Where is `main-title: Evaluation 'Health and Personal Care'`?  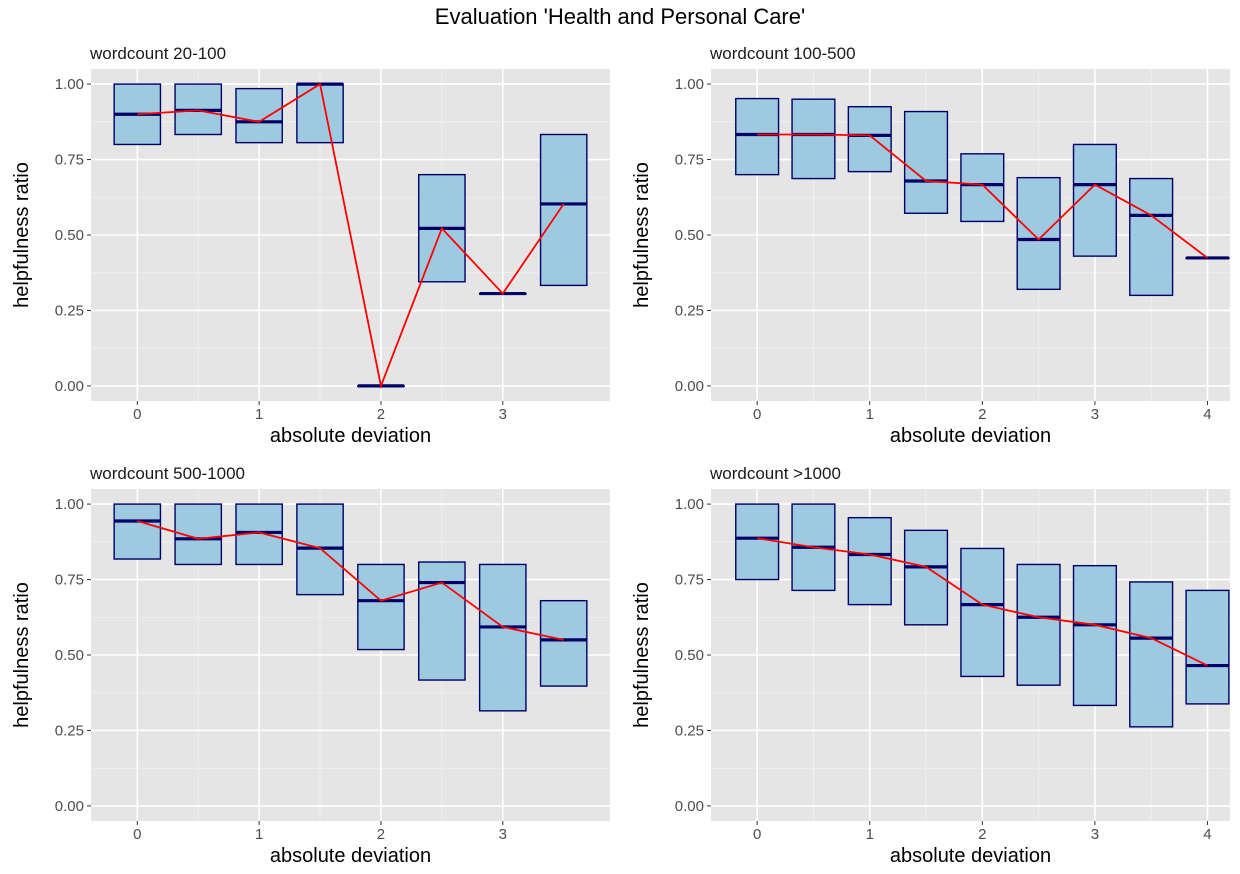
main-title: Evaluation 'Health and Personal Care' is located at coordinates (620, 16).